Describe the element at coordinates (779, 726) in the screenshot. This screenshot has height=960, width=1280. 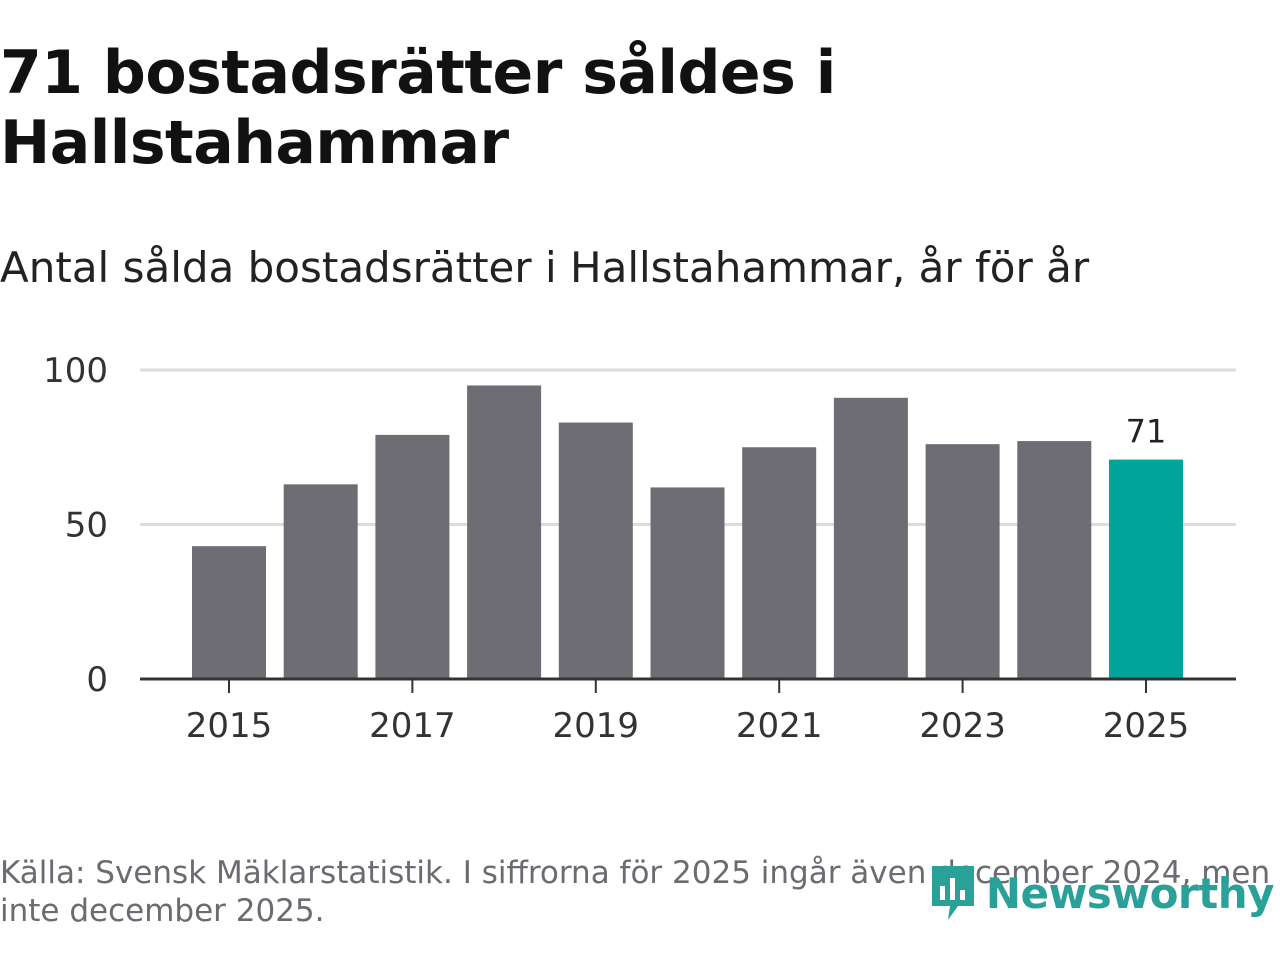
I see `x-tick-label: 2021` at that location.